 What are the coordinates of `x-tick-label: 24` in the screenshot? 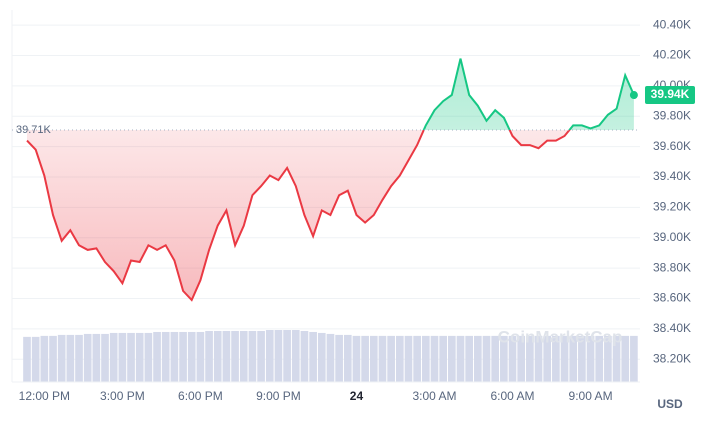 It's located at (357, 396).